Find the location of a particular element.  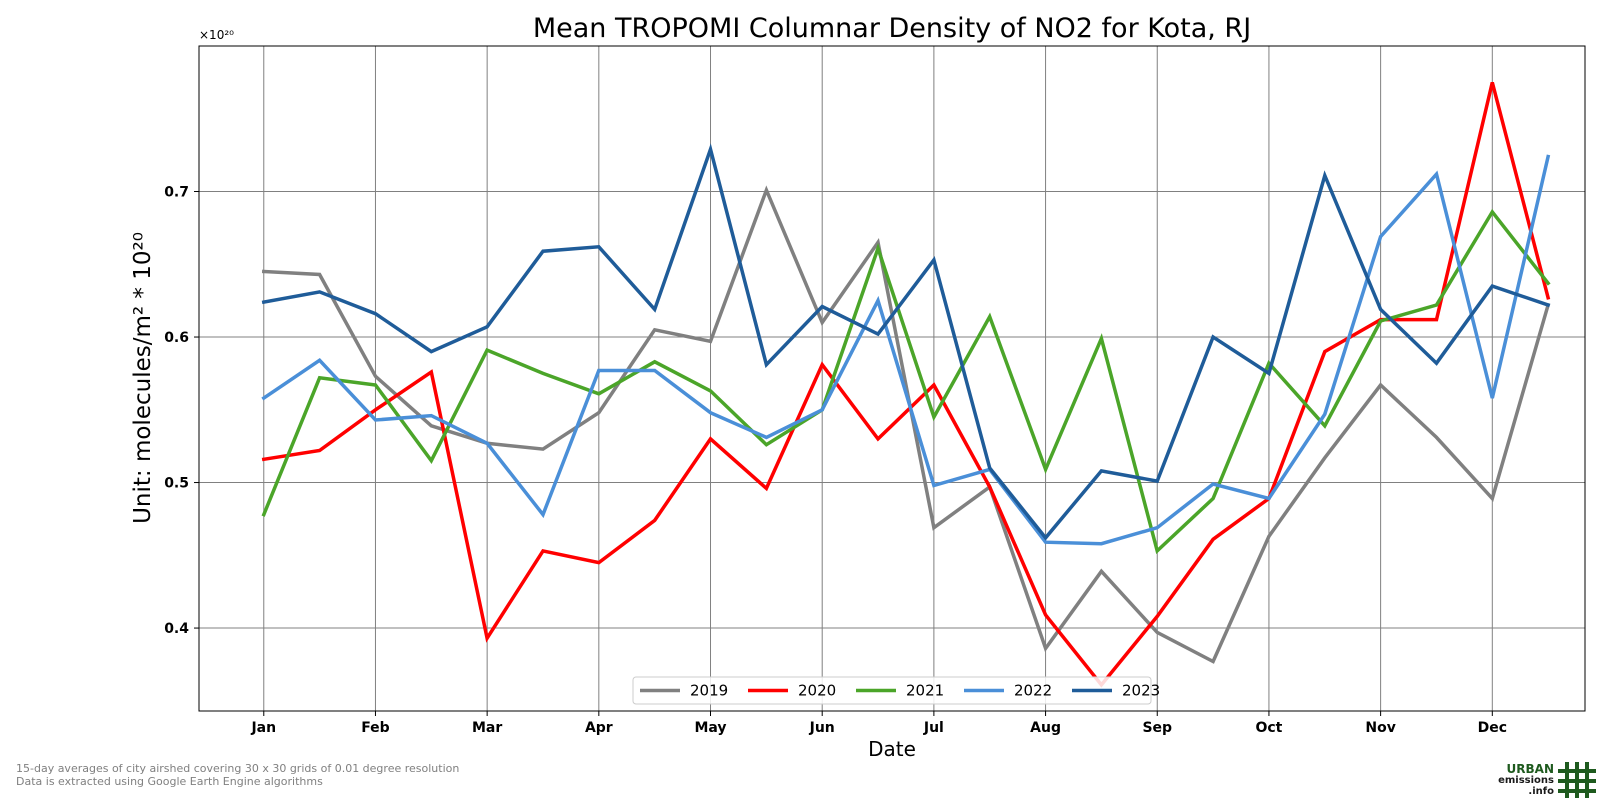

grid-mark-icon is located at coordinates (1577, 780).